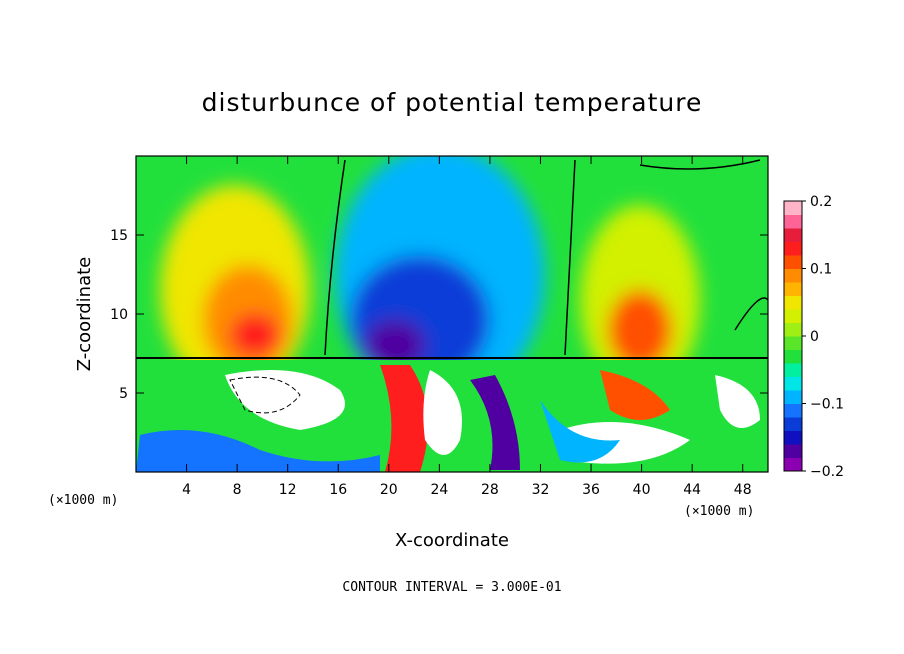 This screenshot has height=654, width=904. Describe the element at coordinates (452, 540) in the screenshot. I see `x-axis-label: X-coordinate` at that location.